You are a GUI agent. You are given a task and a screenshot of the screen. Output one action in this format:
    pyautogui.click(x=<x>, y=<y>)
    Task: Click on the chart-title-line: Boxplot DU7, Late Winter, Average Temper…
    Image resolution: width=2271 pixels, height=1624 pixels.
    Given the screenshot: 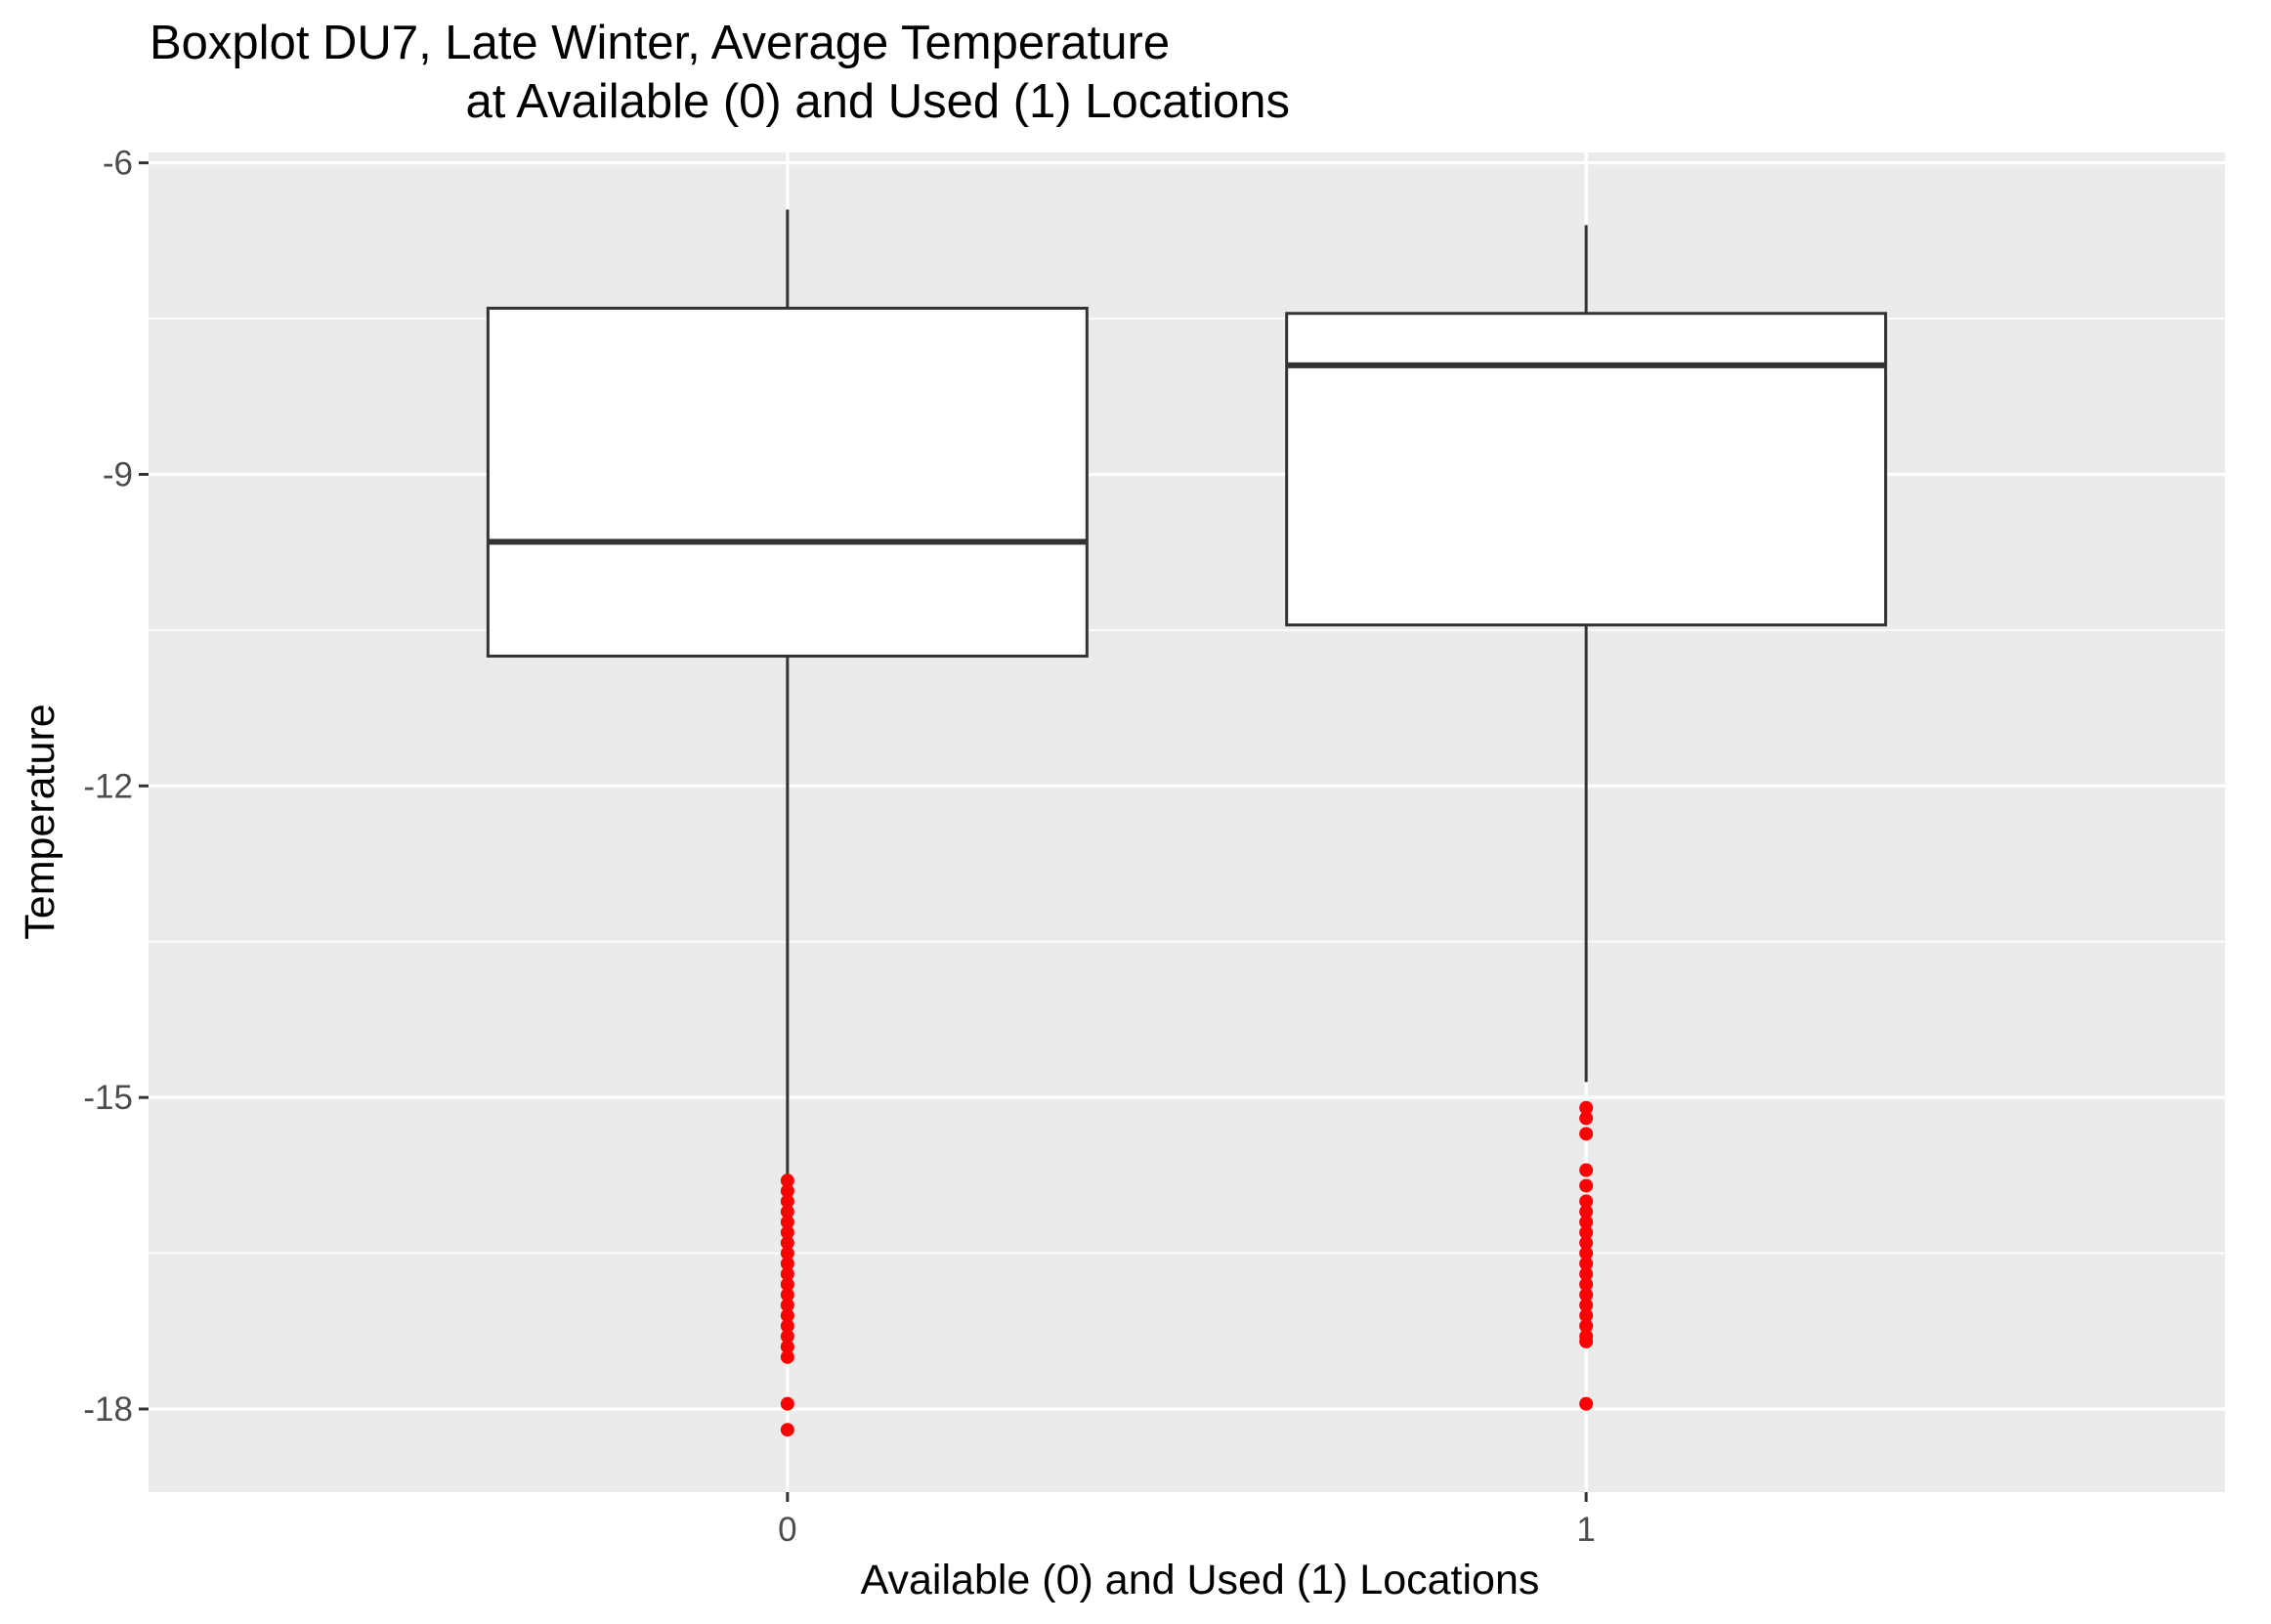 What is the action you would take?
    pyautogui.click(x=660, y=43)
    